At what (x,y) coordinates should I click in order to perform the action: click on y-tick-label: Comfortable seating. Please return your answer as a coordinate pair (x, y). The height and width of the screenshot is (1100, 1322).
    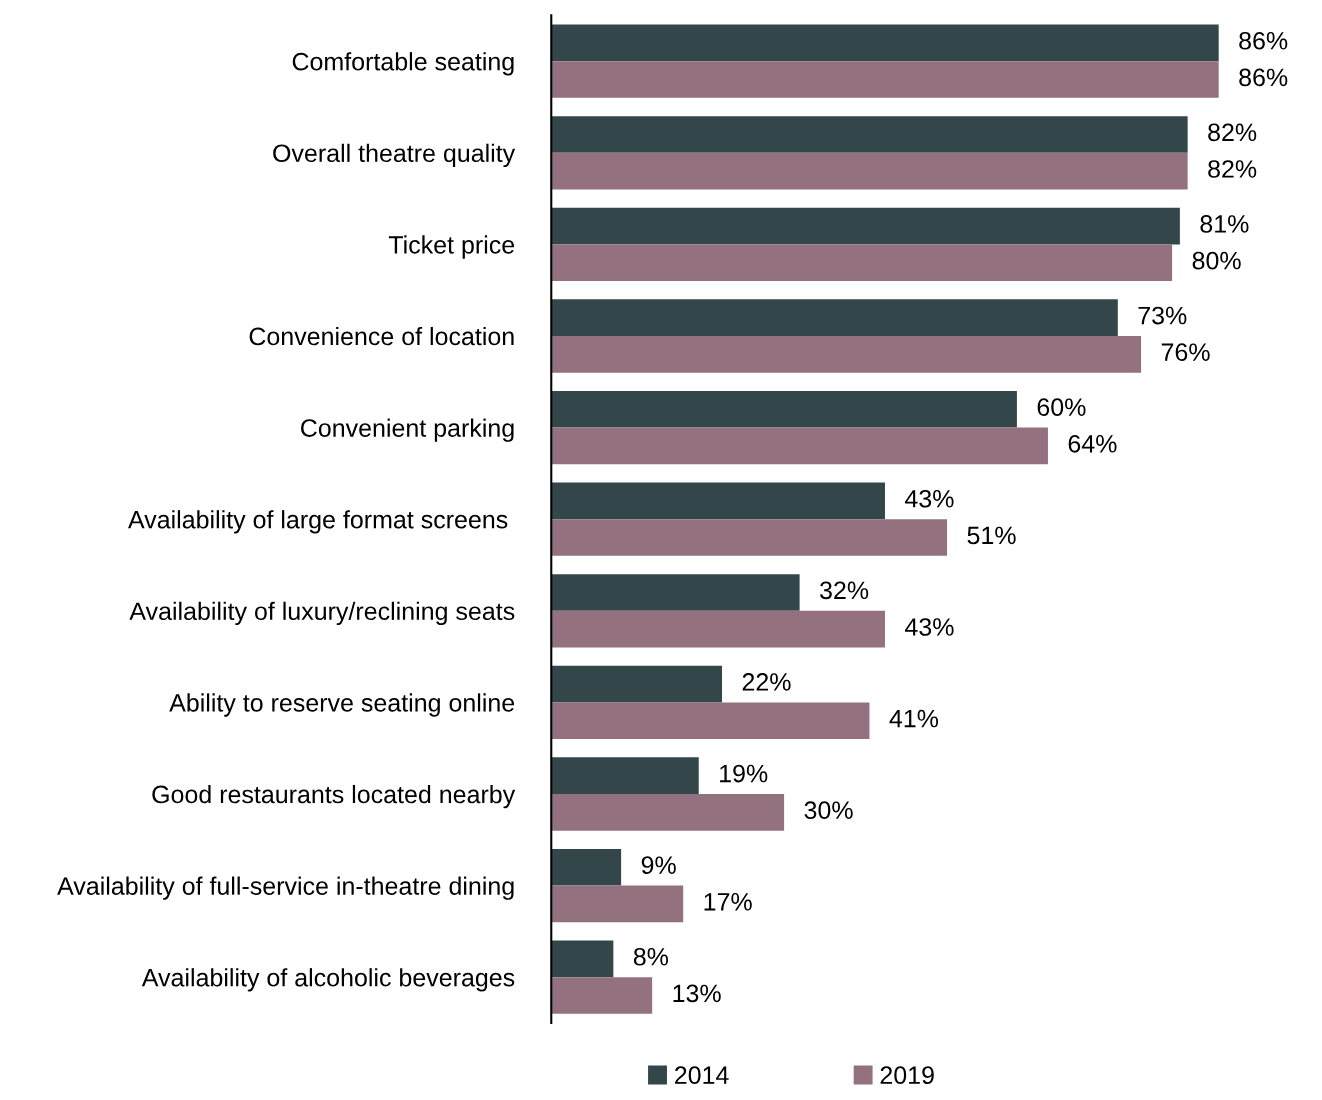
    Looking at the image, I should click on (403, 64).